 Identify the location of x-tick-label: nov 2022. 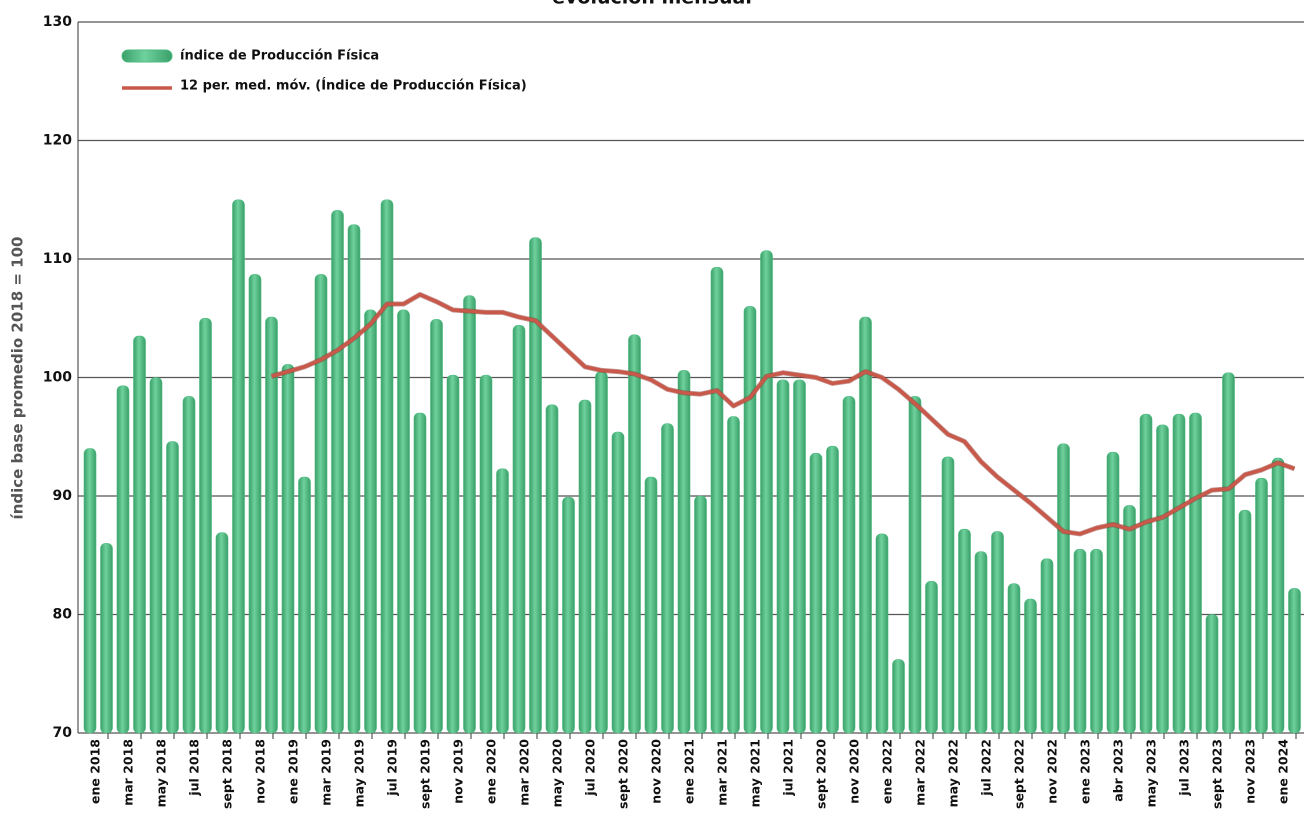
(1052, 771).